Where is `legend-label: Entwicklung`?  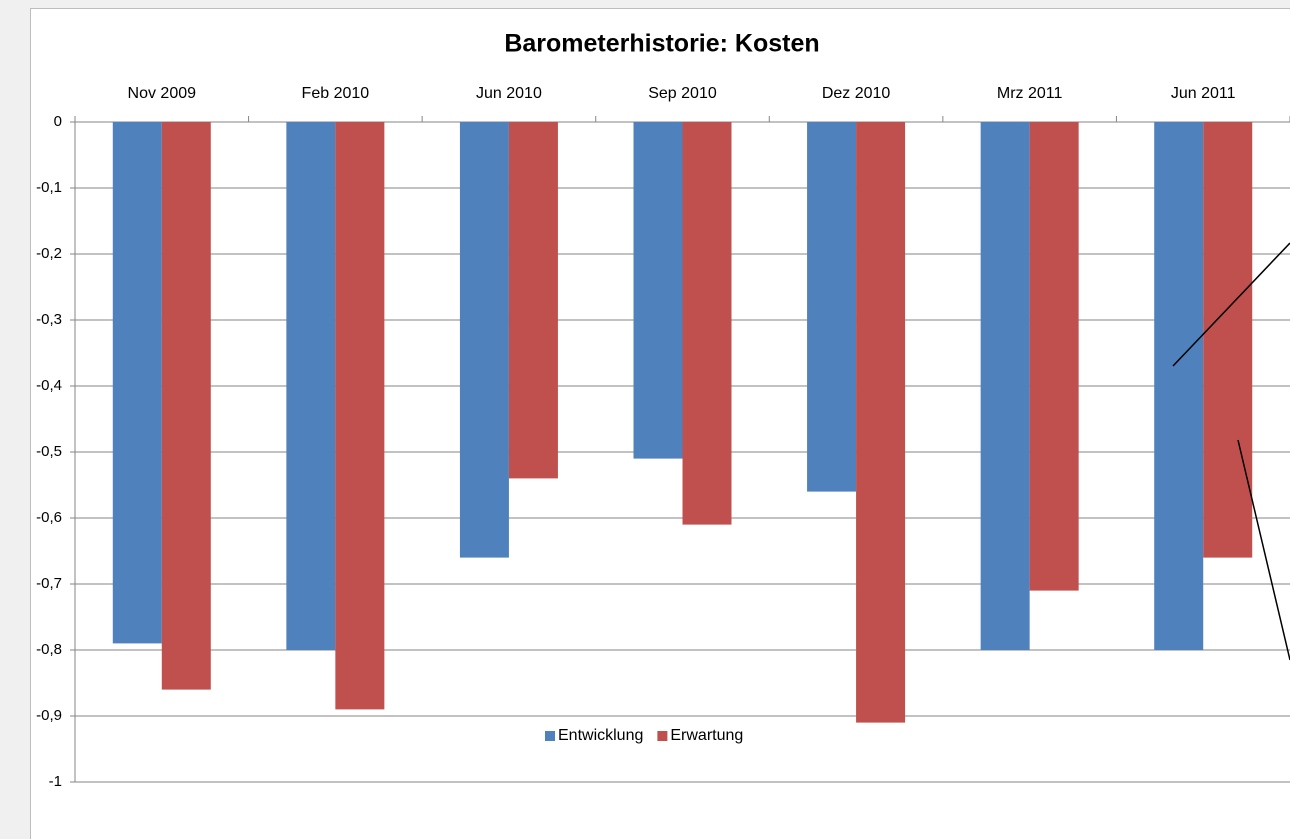 legend-label: Entwicklung is located at coordinates (600, 735).